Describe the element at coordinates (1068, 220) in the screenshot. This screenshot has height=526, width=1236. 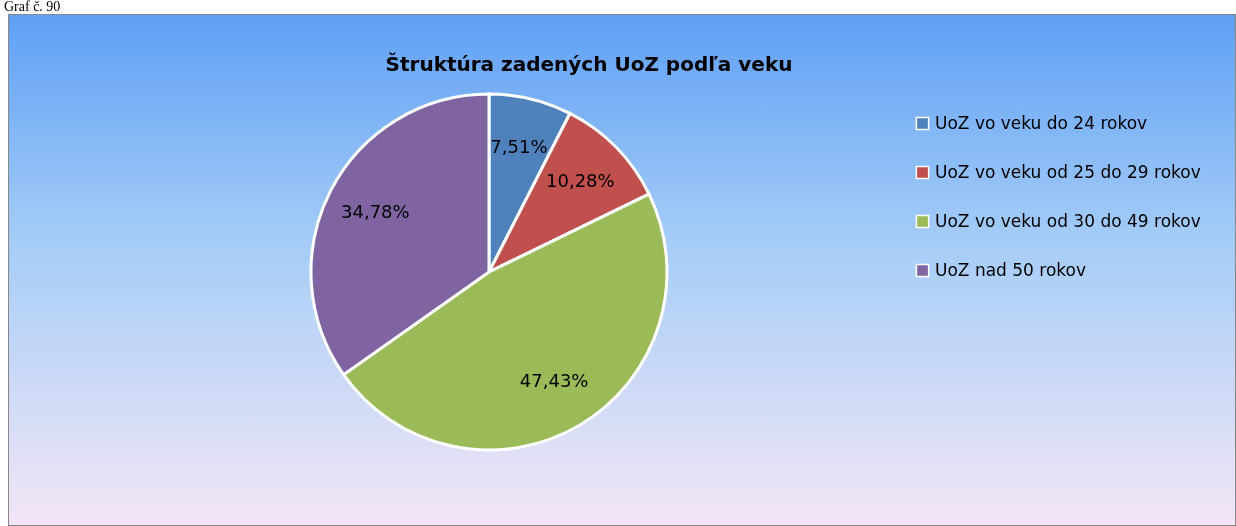
I see `legend-label: UoZ vo veku od 30 do 49 rokov` at that location.